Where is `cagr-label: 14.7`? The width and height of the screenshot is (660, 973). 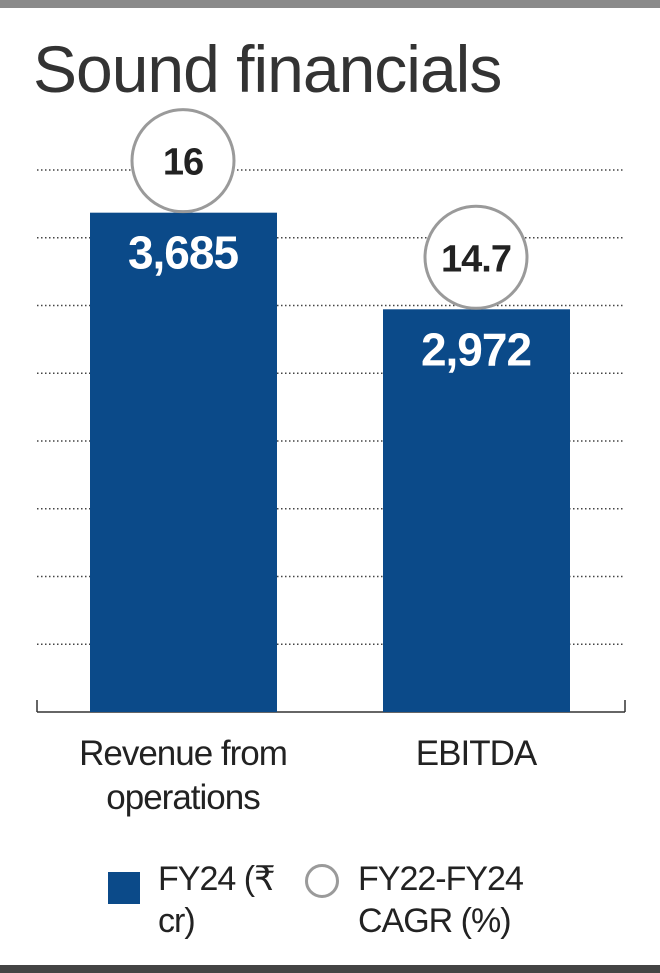 cagr-label: 14.7 is located at coordinates (476, 259).